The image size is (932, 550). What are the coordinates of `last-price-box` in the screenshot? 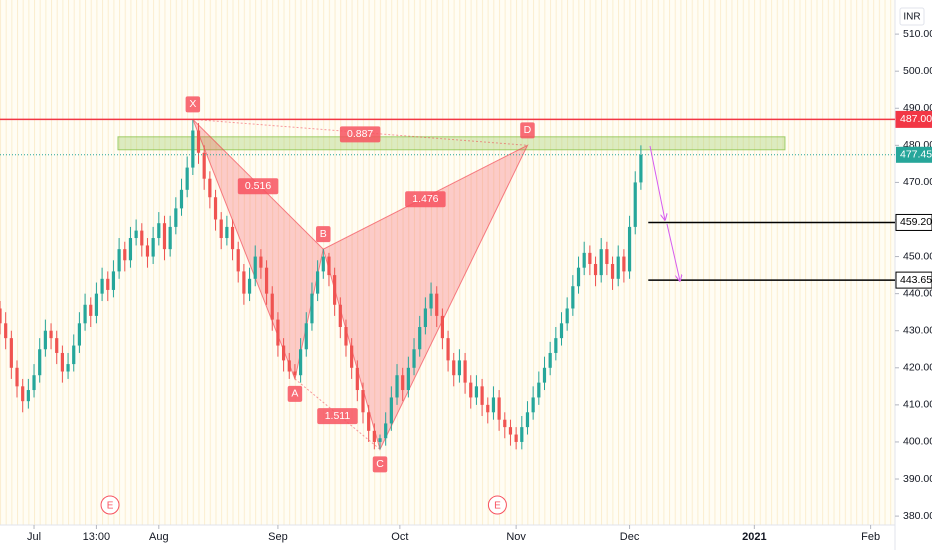 It's located at (914, 154).